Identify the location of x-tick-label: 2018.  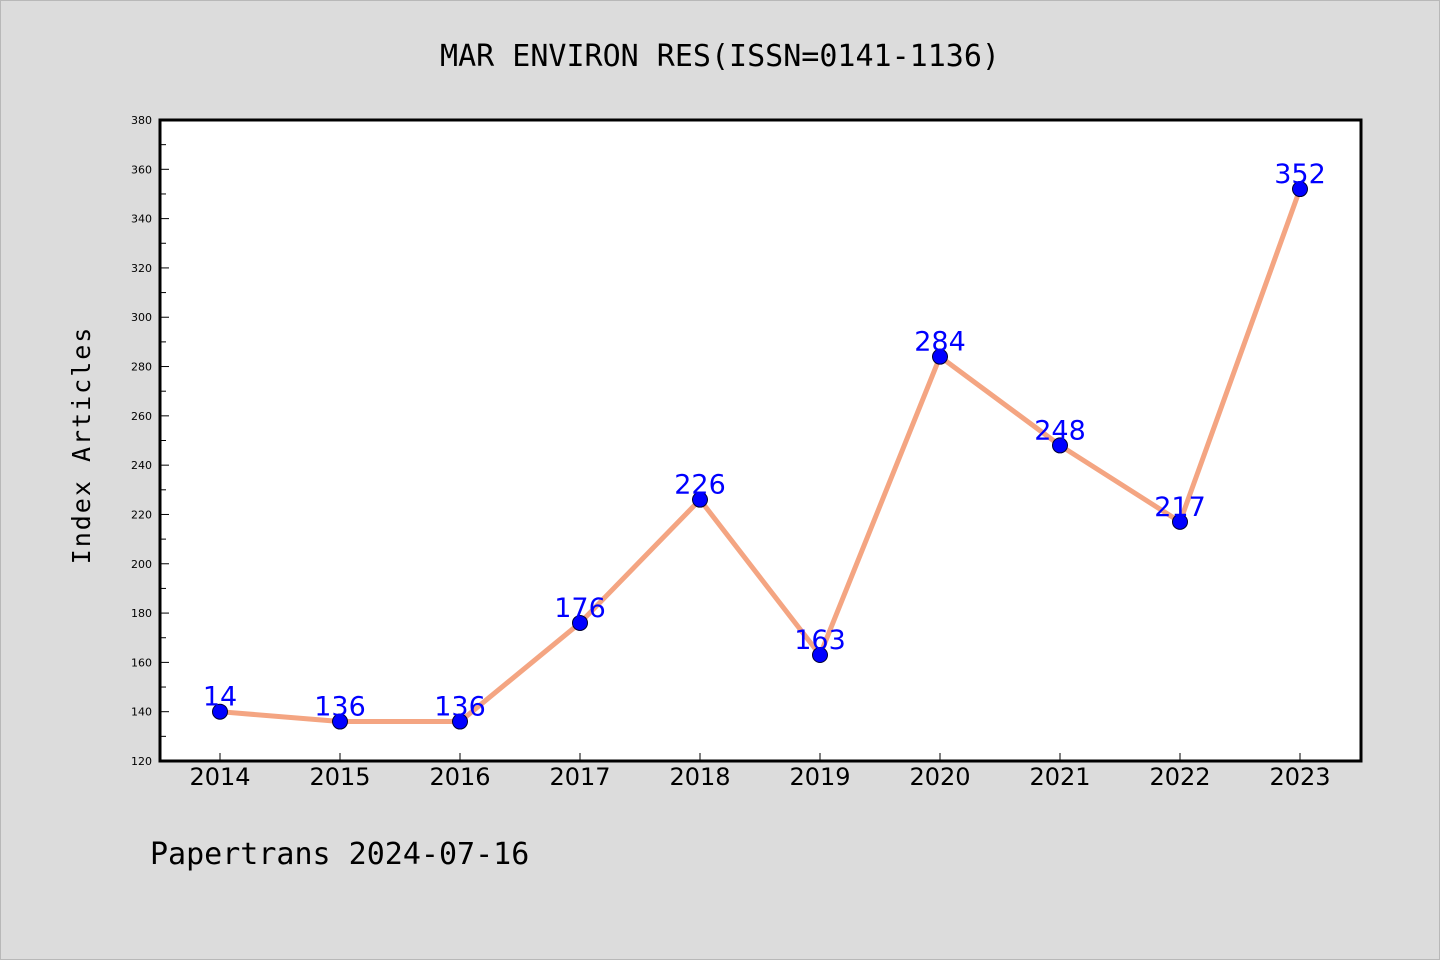
(699, 777).